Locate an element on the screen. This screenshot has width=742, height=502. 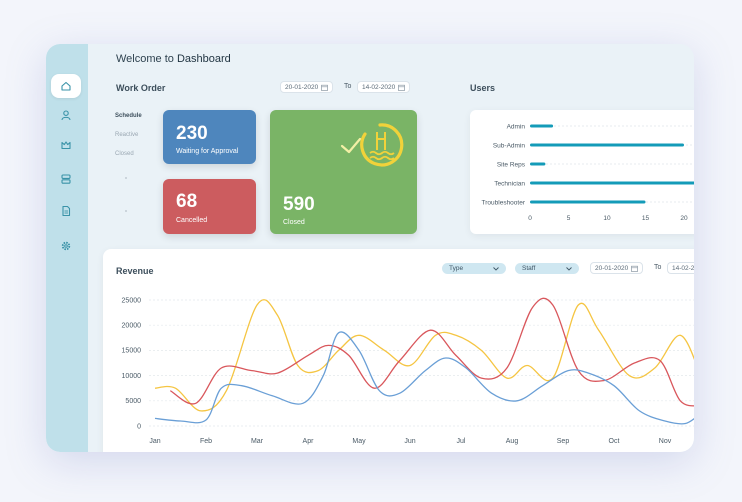
tab-reactive: Reactive is located at coordinates (127, 135).